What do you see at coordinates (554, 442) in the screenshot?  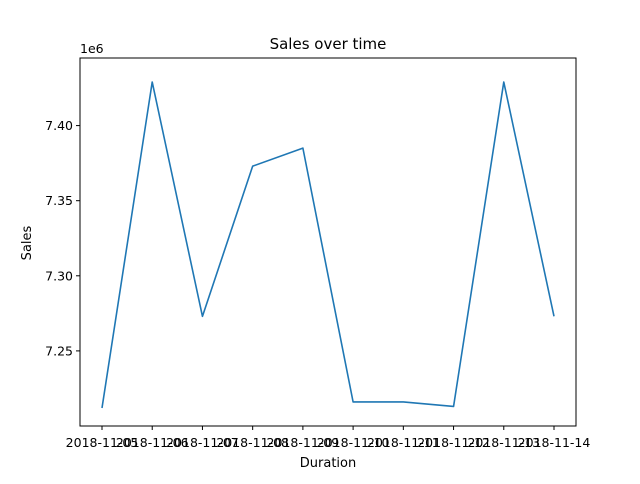 I see `x-tick-label: 2018-11-14` at bounding box center [554, 442].